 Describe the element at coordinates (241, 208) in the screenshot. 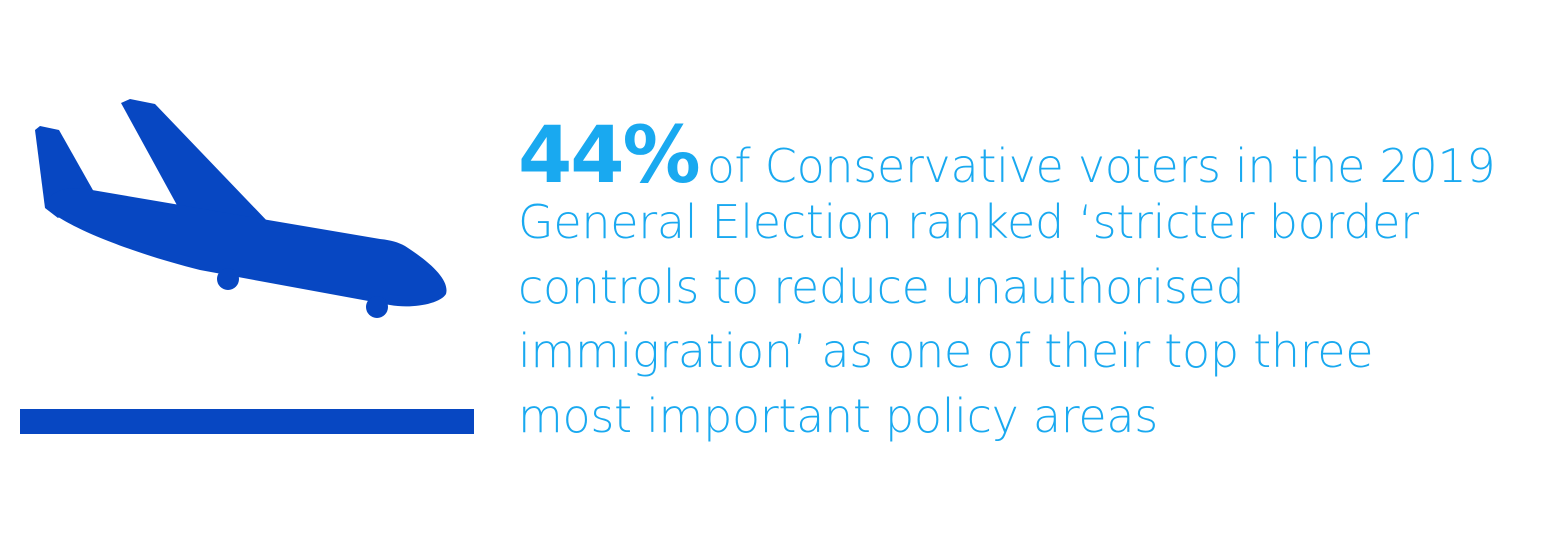

I see `airplane-landing-icon` at that location.